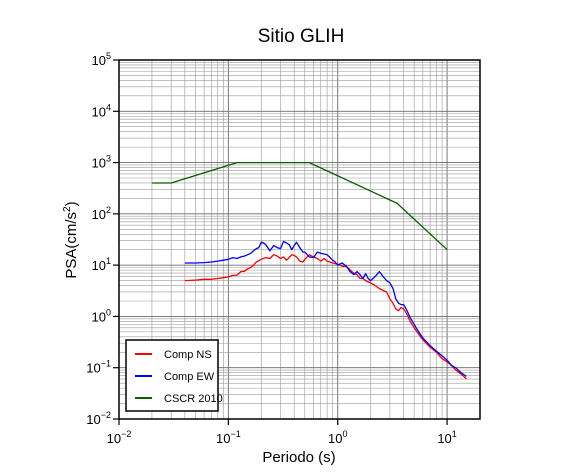  What do you see at coordinates (189, 377) in the screenshot?
I see `legend-label: Comp EW` at bounding box center [189, 377].